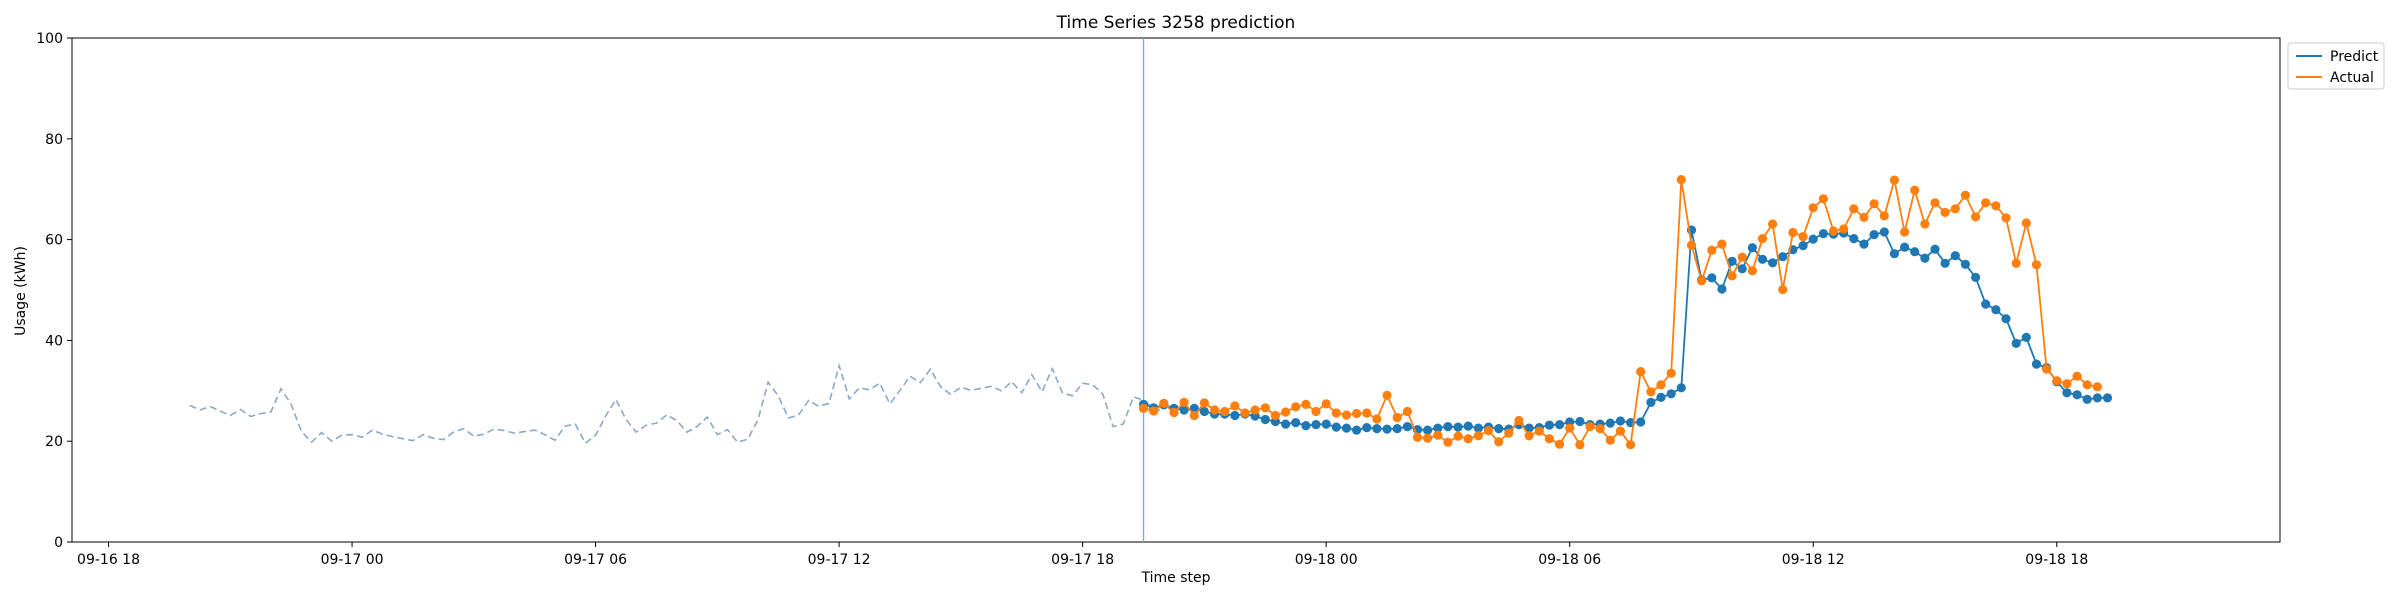  Describe the element at coordinates (1625, 330) in the screenshot. I see `predict-line` at that location.